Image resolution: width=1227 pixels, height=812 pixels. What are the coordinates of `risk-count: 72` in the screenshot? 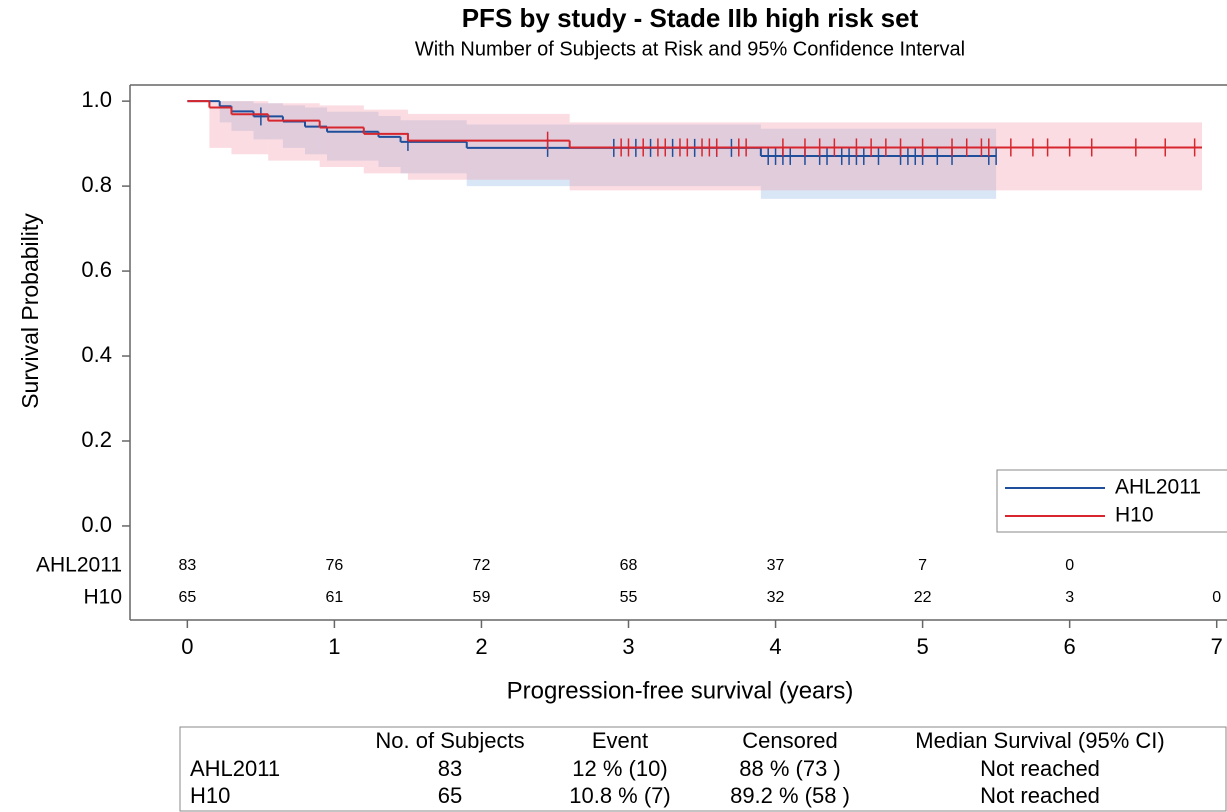 It's located at (482, 565).